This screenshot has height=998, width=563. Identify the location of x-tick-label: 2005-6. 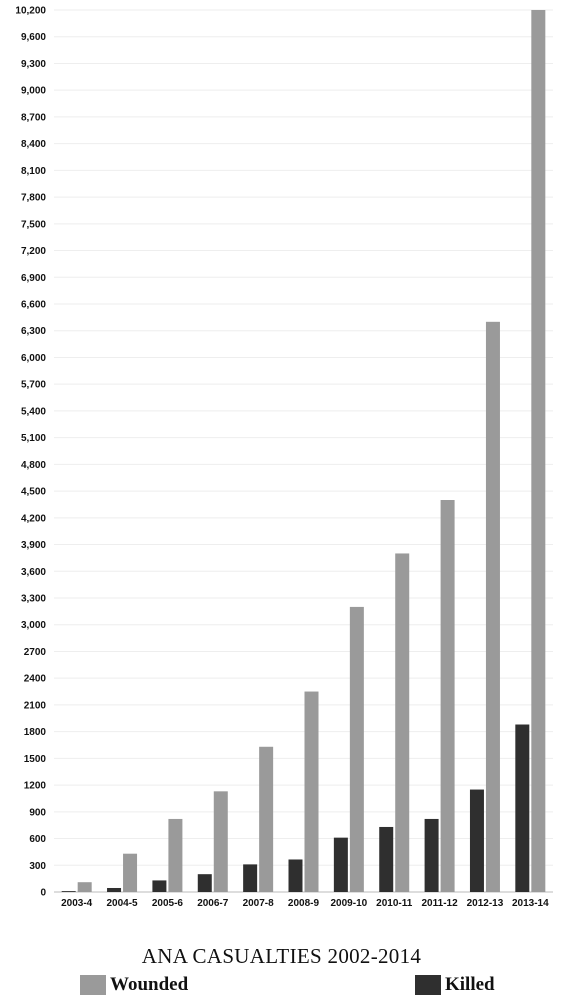
(168, 903).